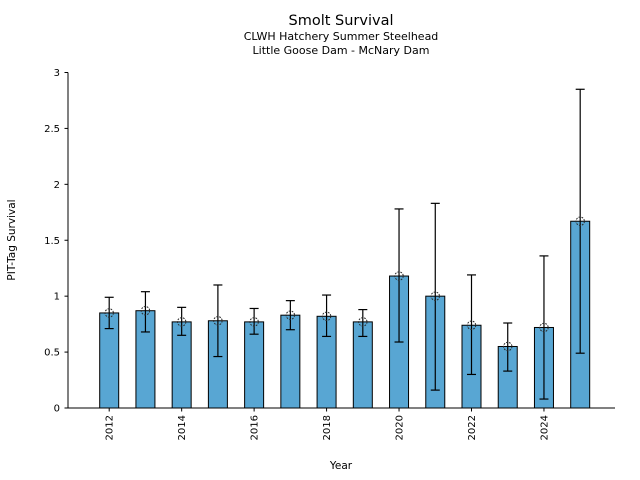 This screenshot has height=480, width=640. What do you see at coordinates (255, 427) in the screenshot?
I see `x-tick-label: 2016` at bounding box center [255, 427].